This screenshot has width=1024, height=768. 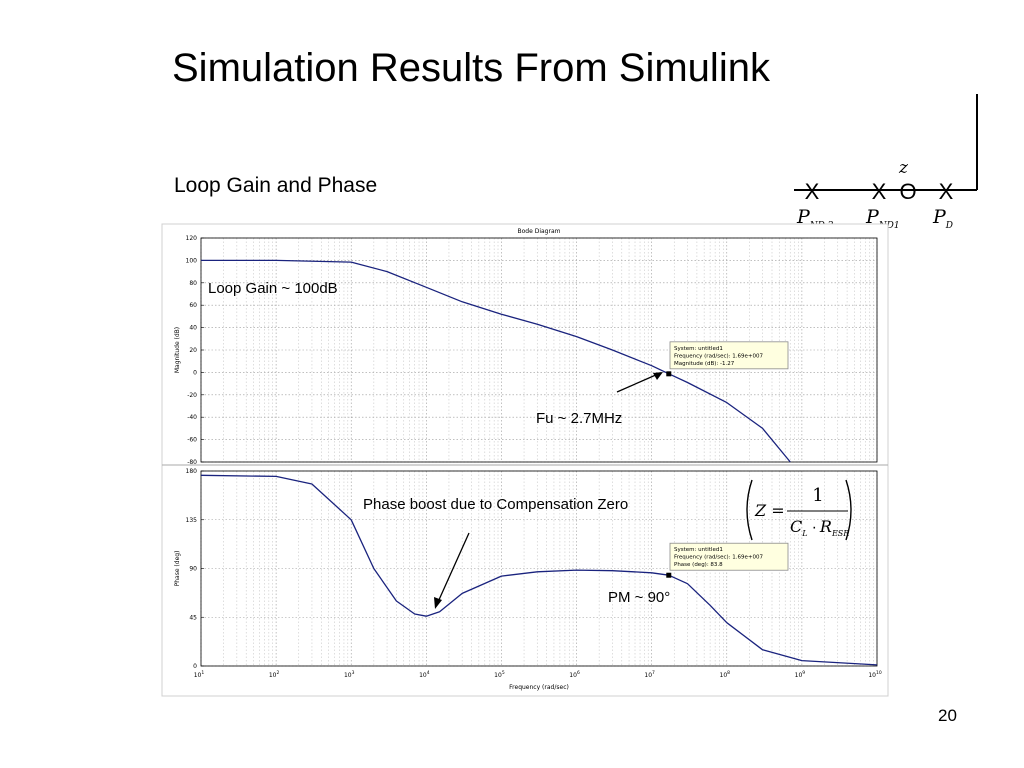 I want to click on pole-label-d: PD, so click(x=942, y=218).